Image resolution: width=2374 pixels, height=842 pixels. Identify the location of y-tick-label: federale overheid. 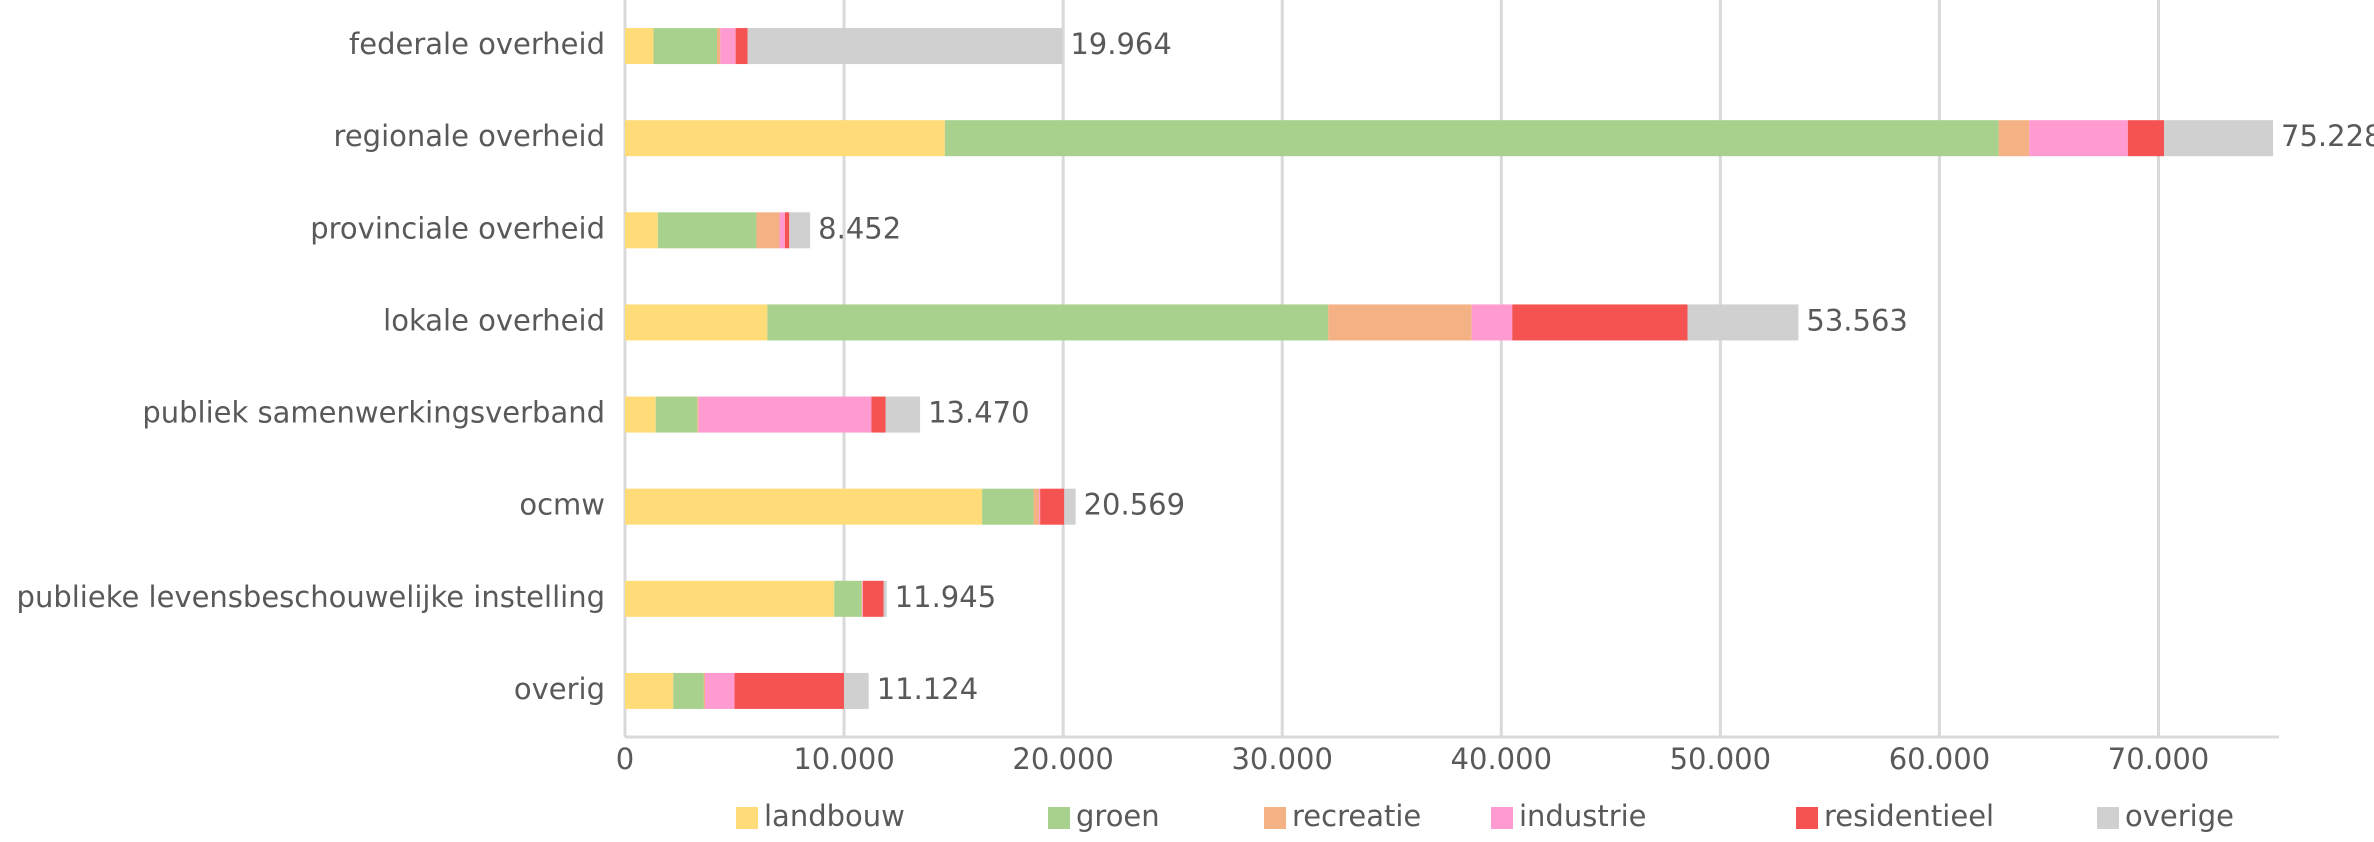
(477, 44).